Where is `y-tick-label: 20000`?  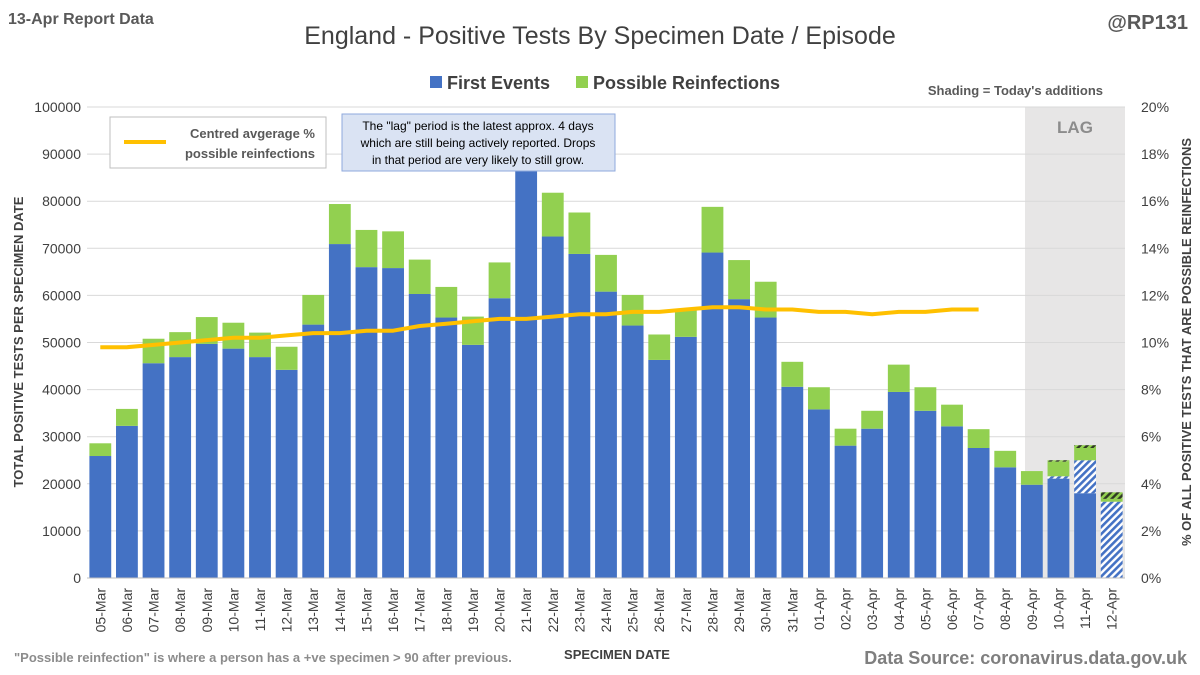
y-tick-label: 20000 is located at coordinates (61, 484).